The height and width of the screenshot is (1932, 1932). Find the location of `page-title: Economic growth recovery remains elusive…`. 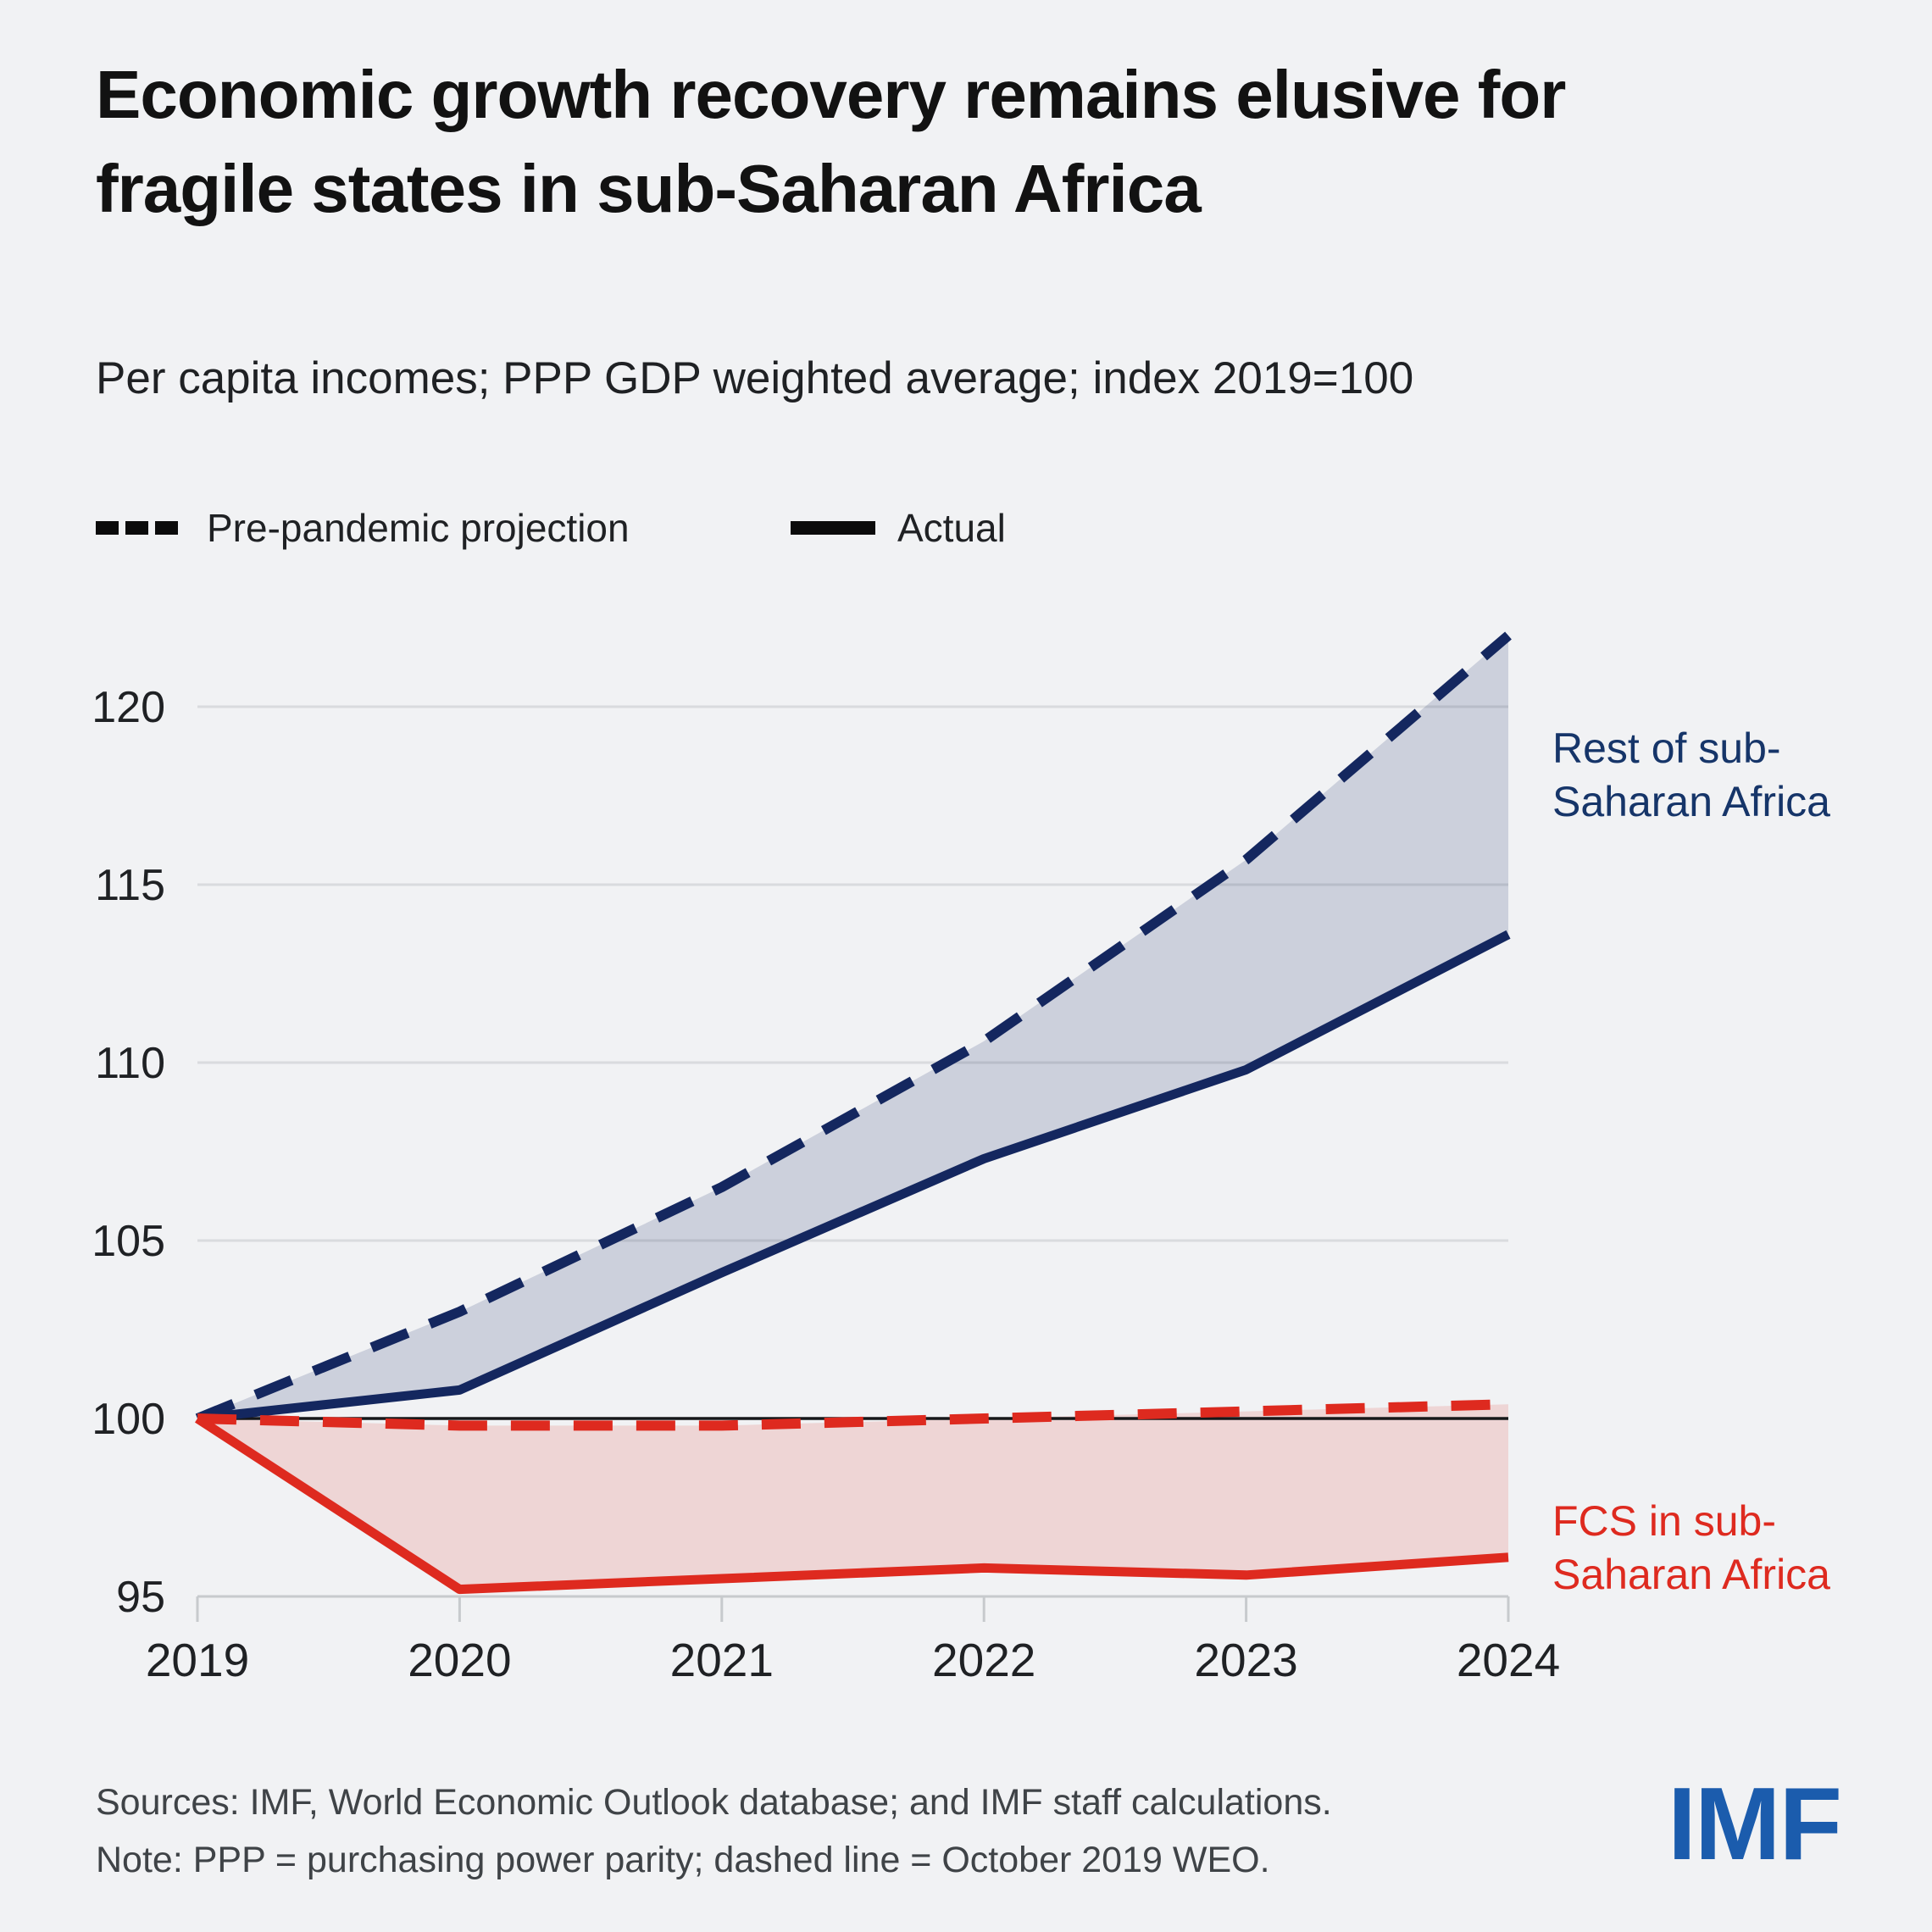

page-title: Economic growth recovery remains elusive… is located at coordinates (831, 141).